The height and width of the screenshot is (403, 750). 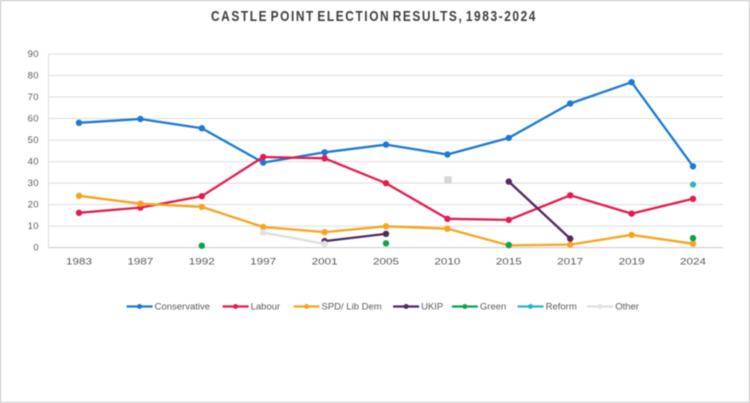 I want to click on svg-text: 1992, so click(x=202, y=262).